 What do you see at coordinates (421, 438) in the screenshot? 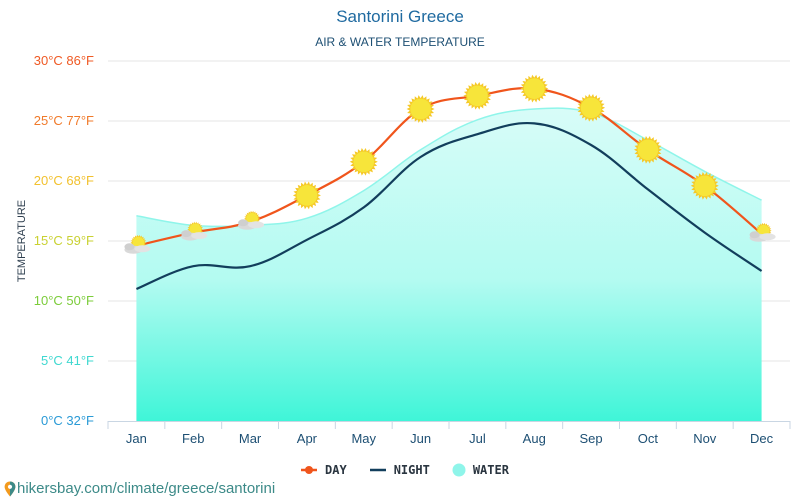
I see `x-tick-label: Jun` at bounding box center [421, 438].